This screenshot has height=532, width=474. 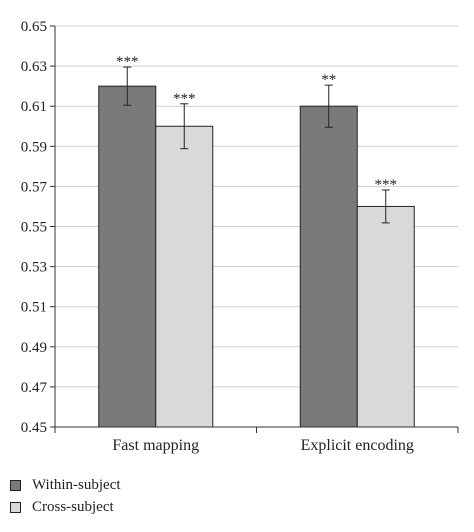 I want to click on y-tick-label: 0.47, so click(x=34, y=388).